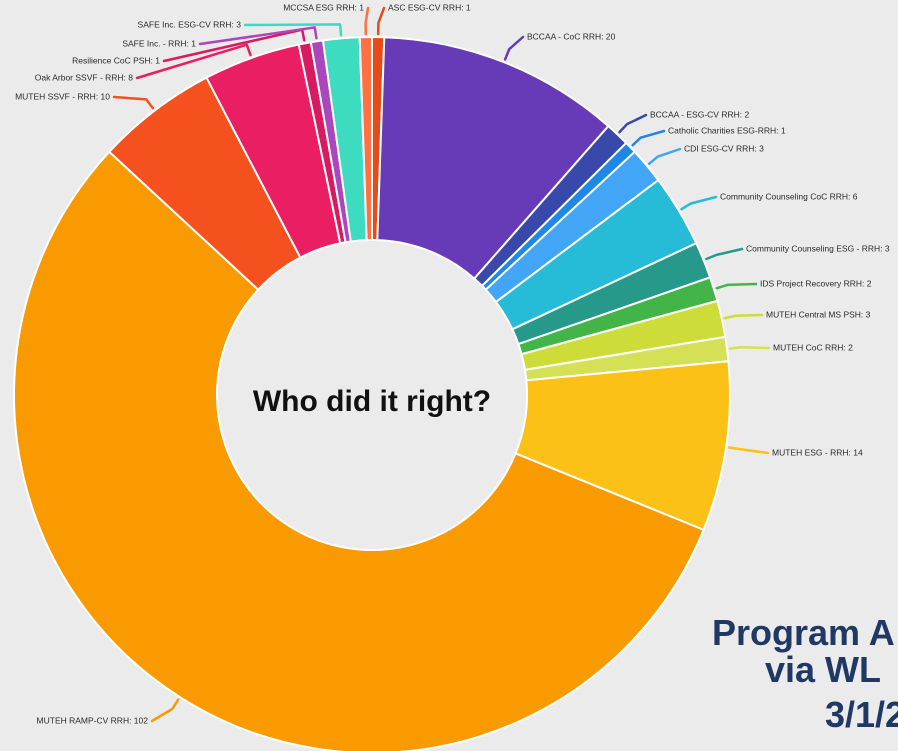 The height and width of the screenshot is (751, 898). I want to click on slice-label-muteh-esg-rrh-14: MUTEH ESG - RRH: 14, so click(817, 452).